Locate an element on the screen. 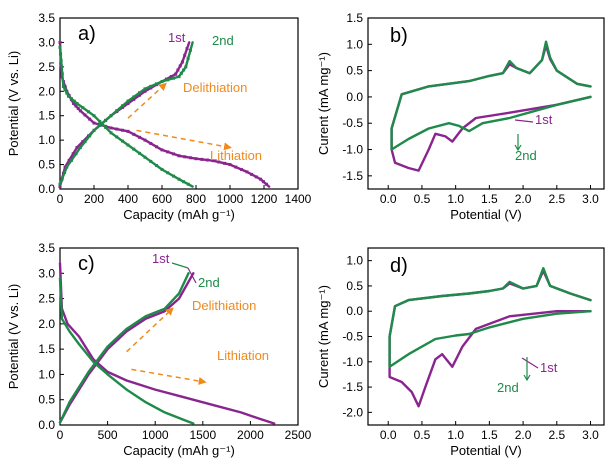 The image size is (614, 465). annotation-label-delithiation: Delithiation is located at coordinates (224, 305).